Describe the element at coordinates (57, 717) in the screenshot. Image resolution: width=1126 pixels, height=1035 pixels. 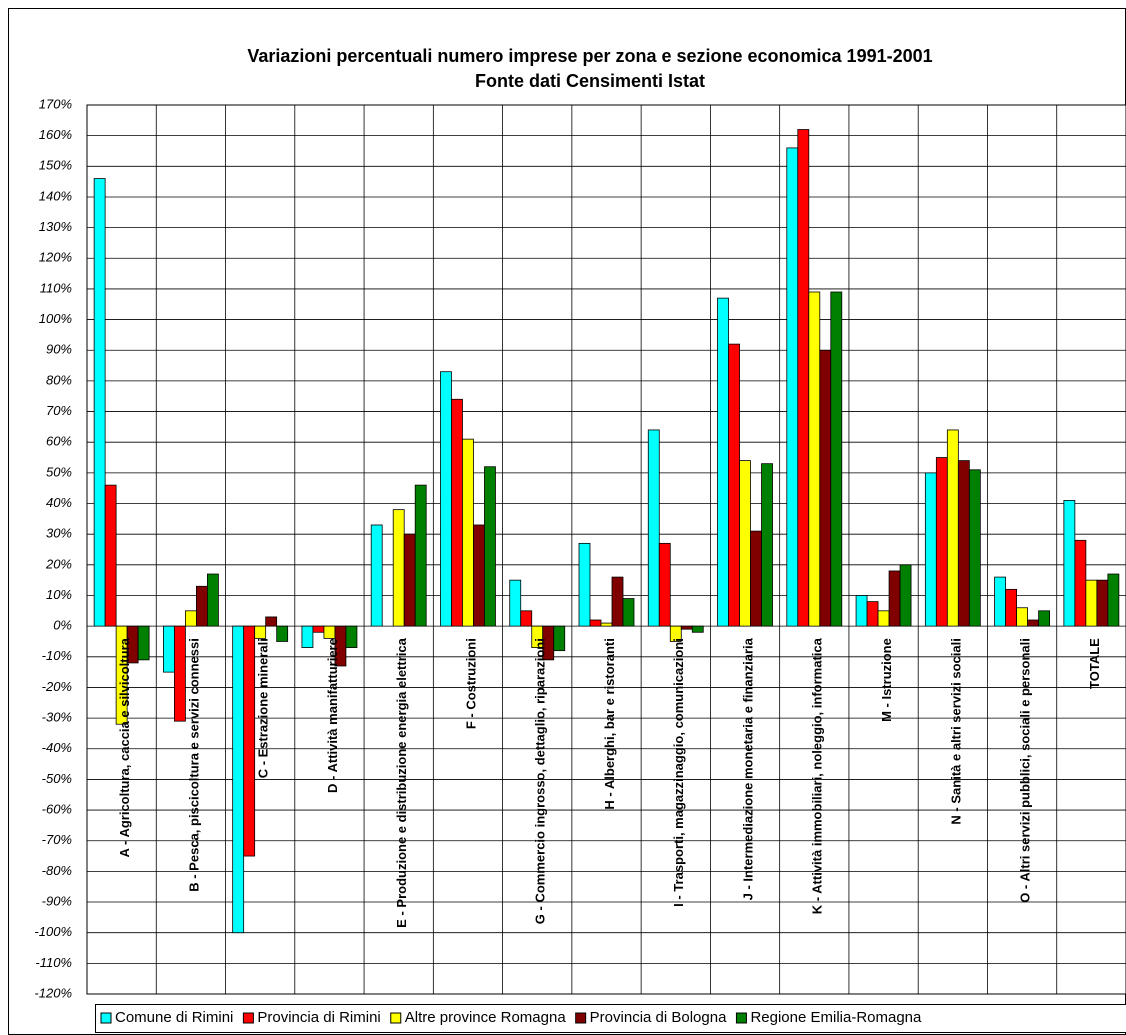
I see `y-tick-label: -30%` at that location.